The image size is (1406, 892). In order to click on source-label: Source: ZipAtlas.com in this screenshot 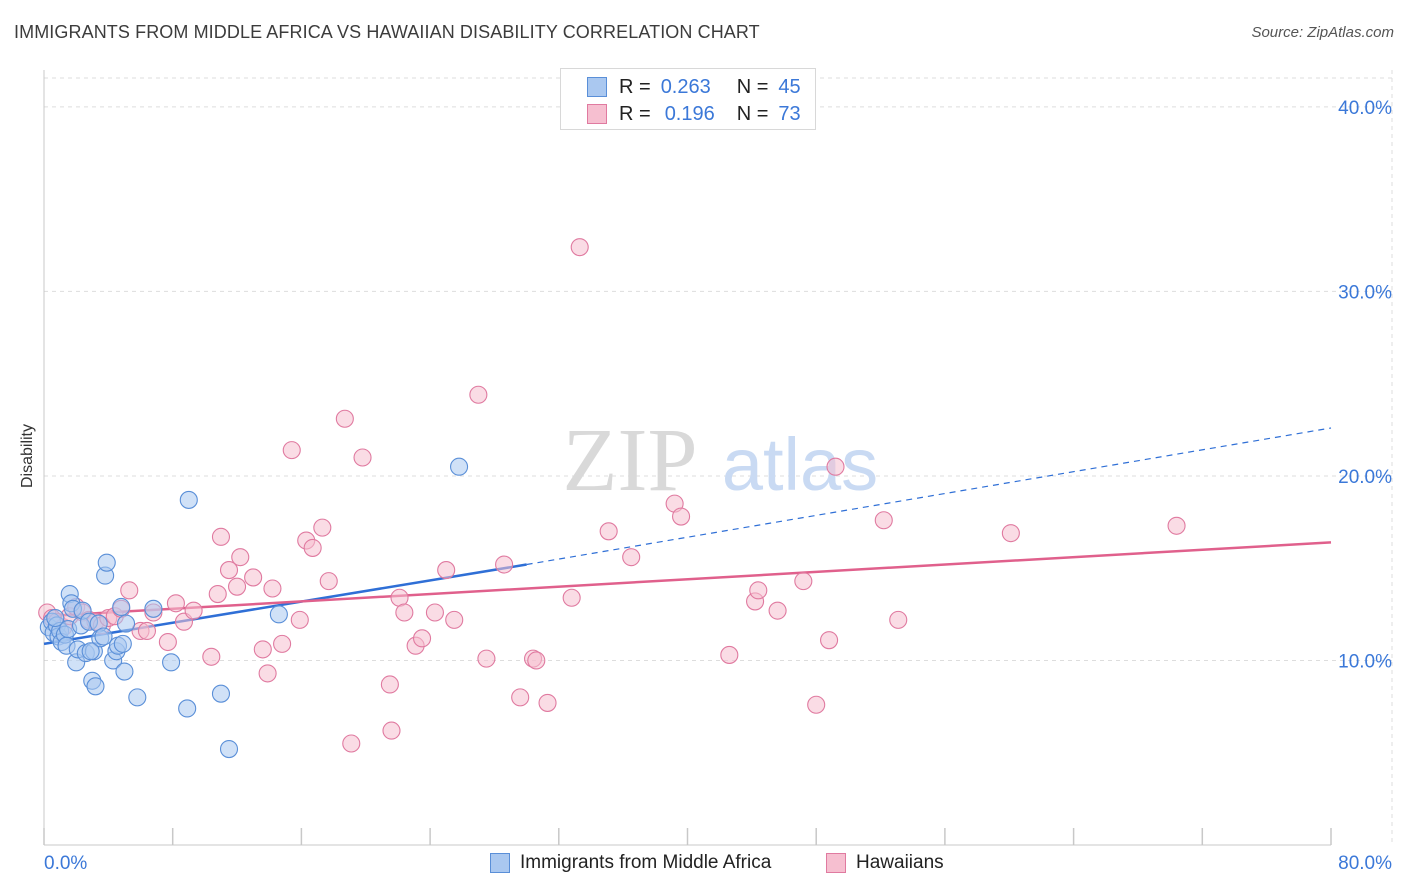, I will do `click(1322, 32)`.